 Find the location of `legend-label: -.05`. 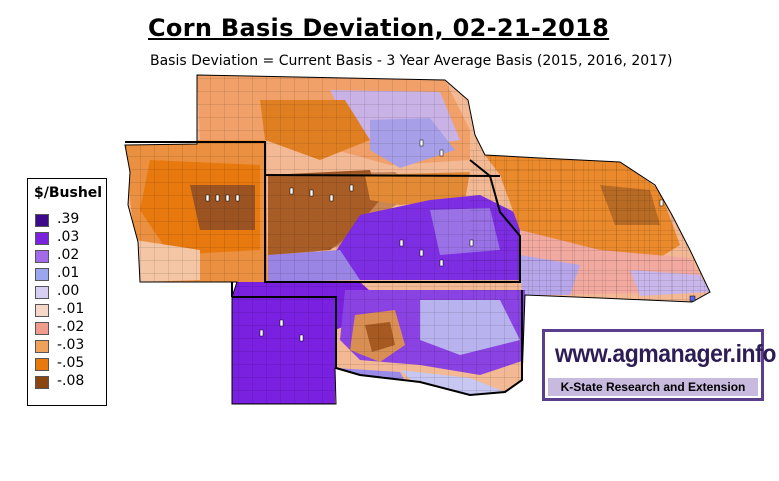

legend-label: -.05 is located at coordinates (71, 363).